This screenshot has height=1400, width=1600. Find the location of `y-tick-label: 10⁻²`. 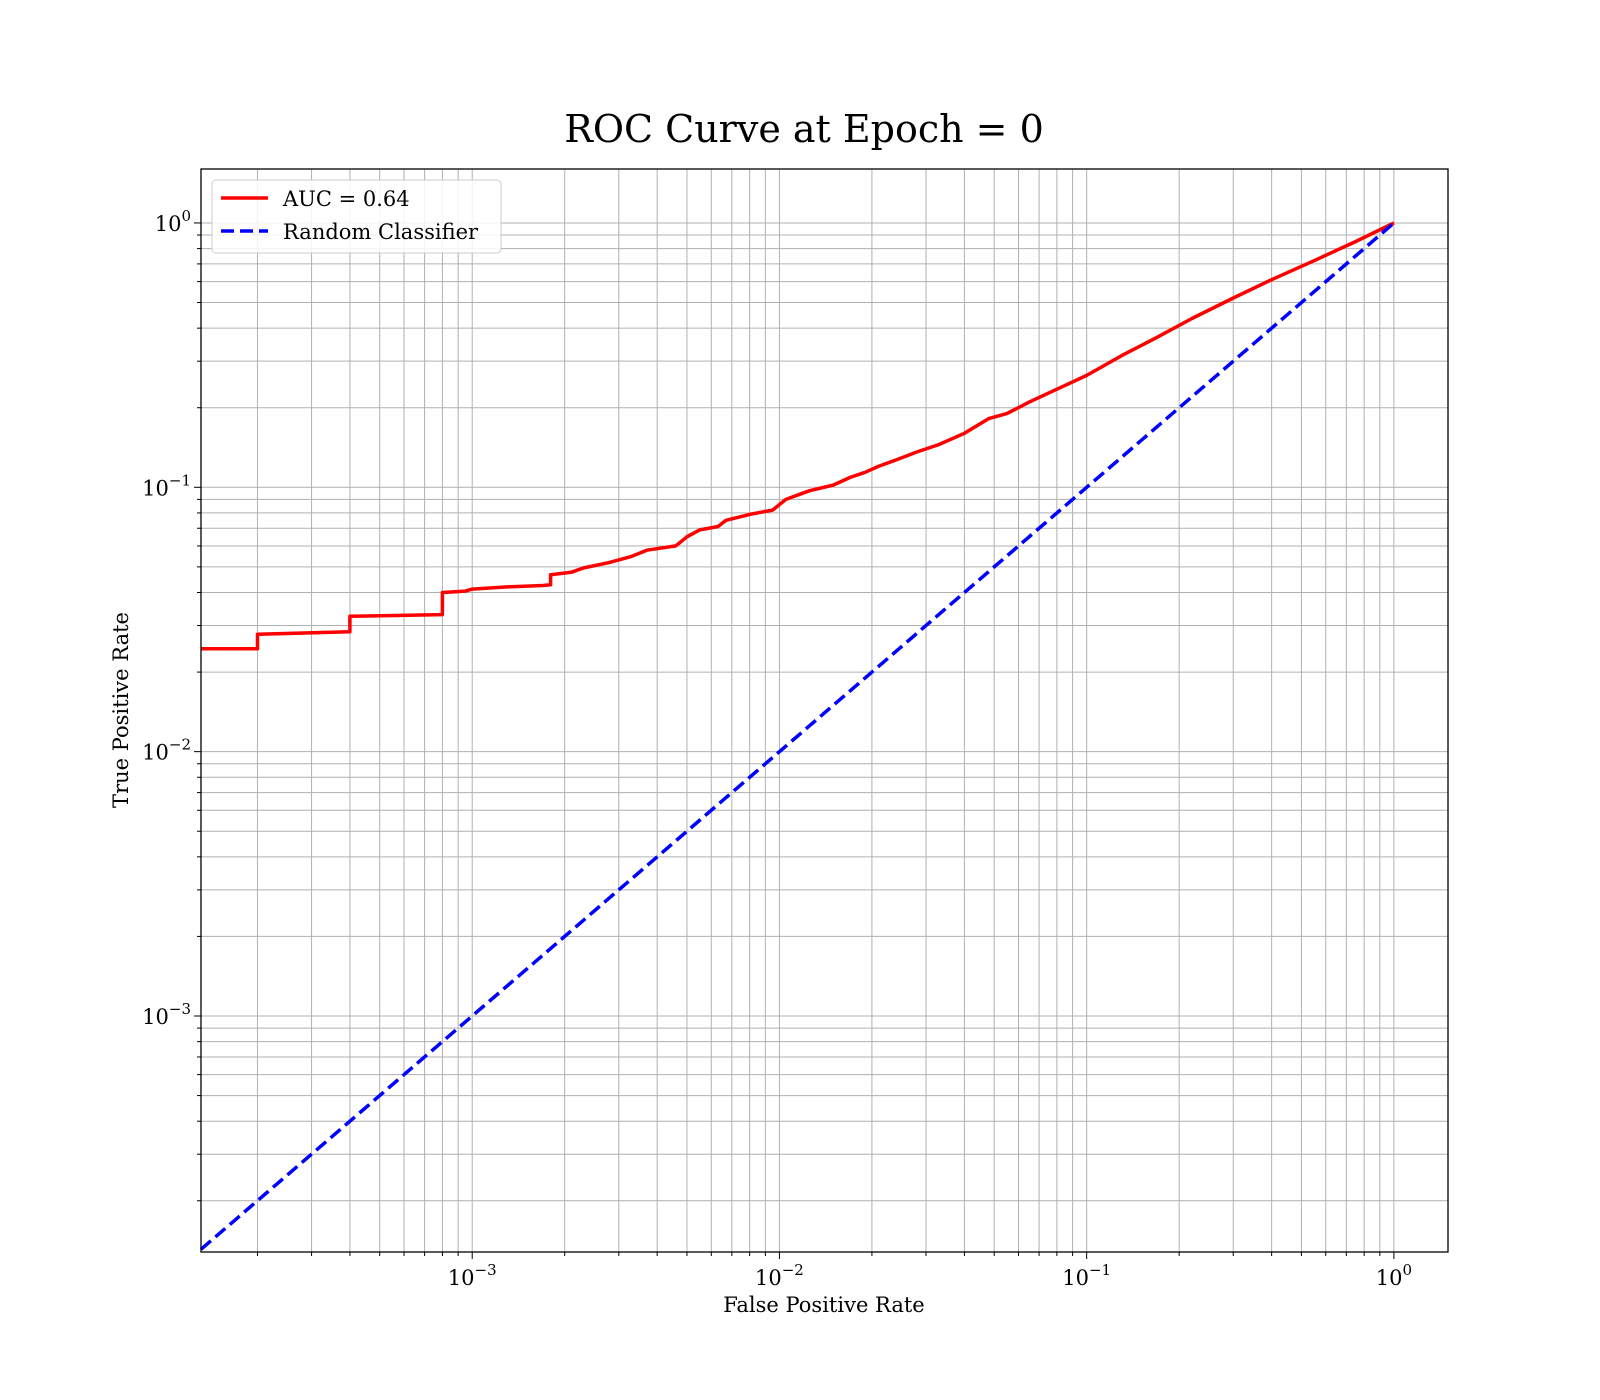

y-tick-label: 10⁻² is located at coordinates (166, 750).